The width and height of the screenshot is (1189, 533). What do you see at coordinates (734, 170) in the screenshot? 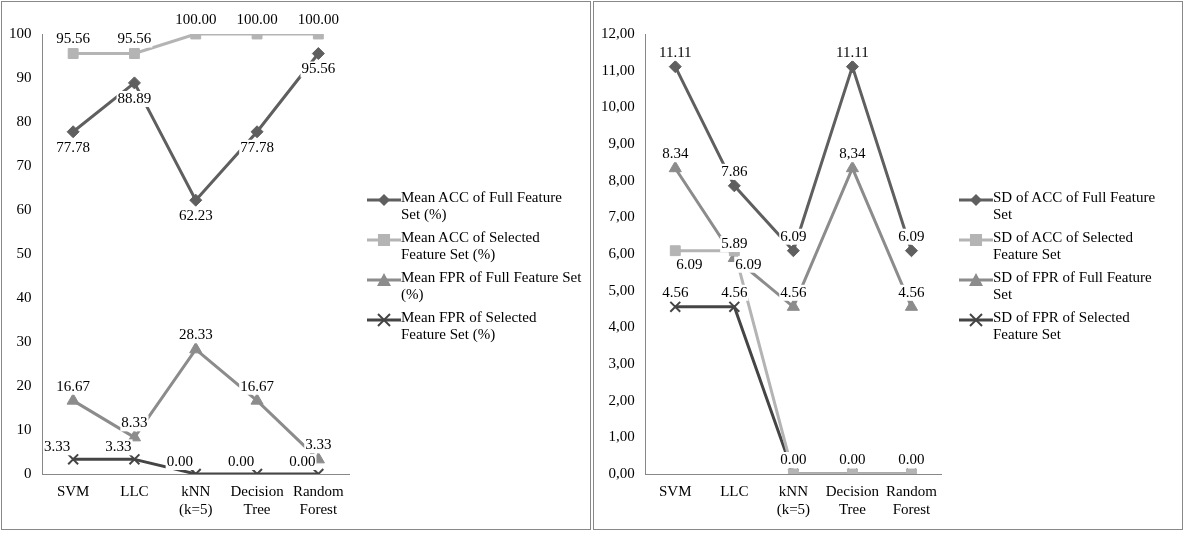
I see `data-label: 7.86` at bounding box center [734, 170].